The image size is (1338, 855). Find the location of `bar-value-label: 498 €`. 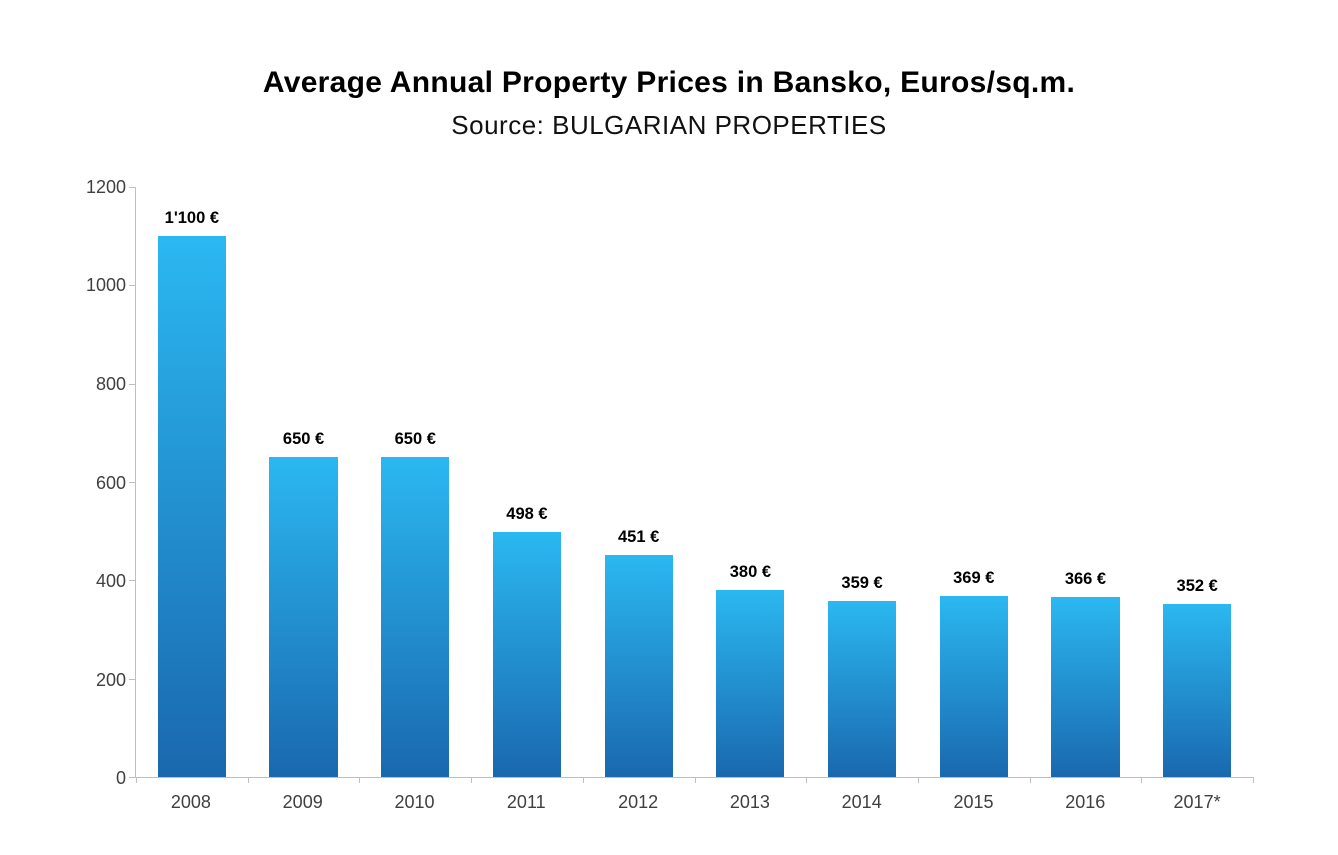

bar-value-label: 498 € is located at coordinates (527, 514).